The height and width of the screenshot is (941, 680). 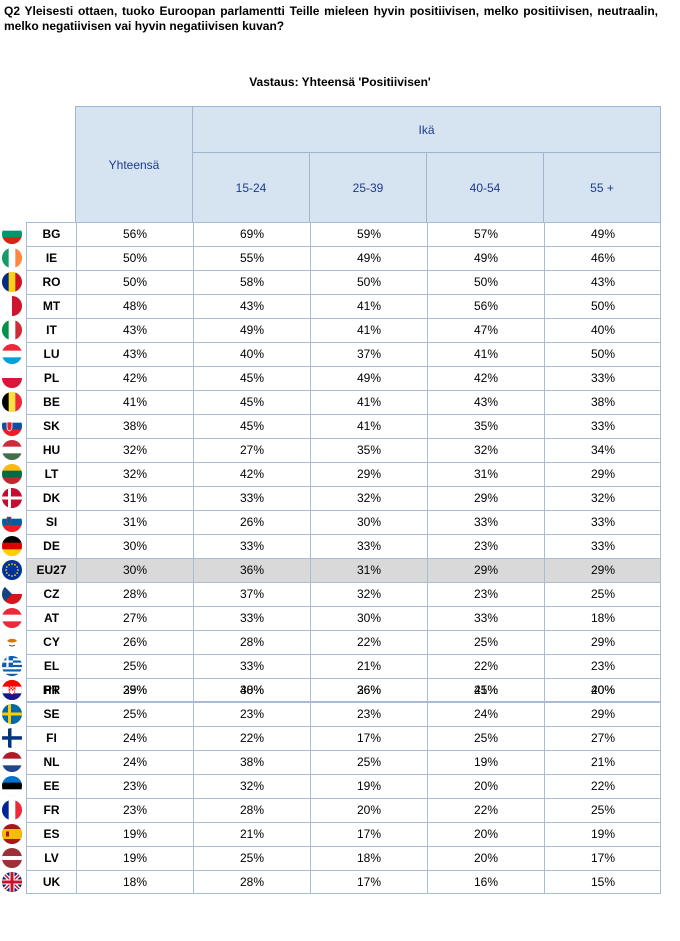 What do you see at coordinates (134, 570) in the screenshot?
I see `value-total: 30%` at bounding box center [134, 570].